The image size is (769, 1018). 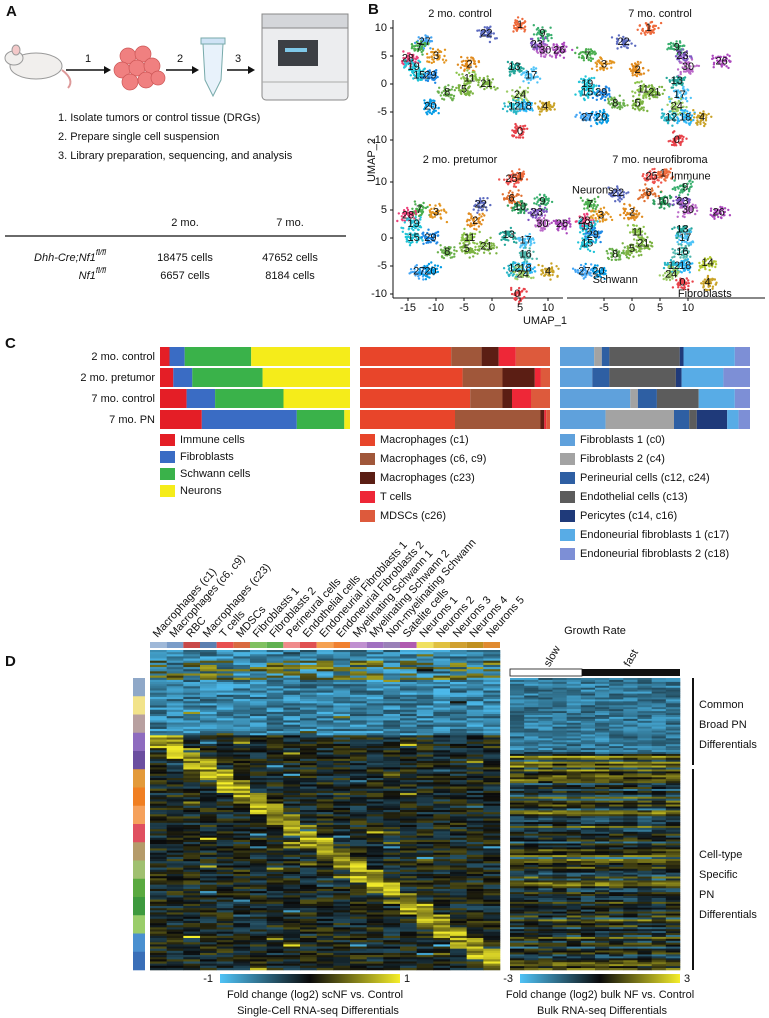 What do you see at coordinates (548, 272) in the screenshot?
I see `cluster-label: 4` at bounding box center [548, 272].